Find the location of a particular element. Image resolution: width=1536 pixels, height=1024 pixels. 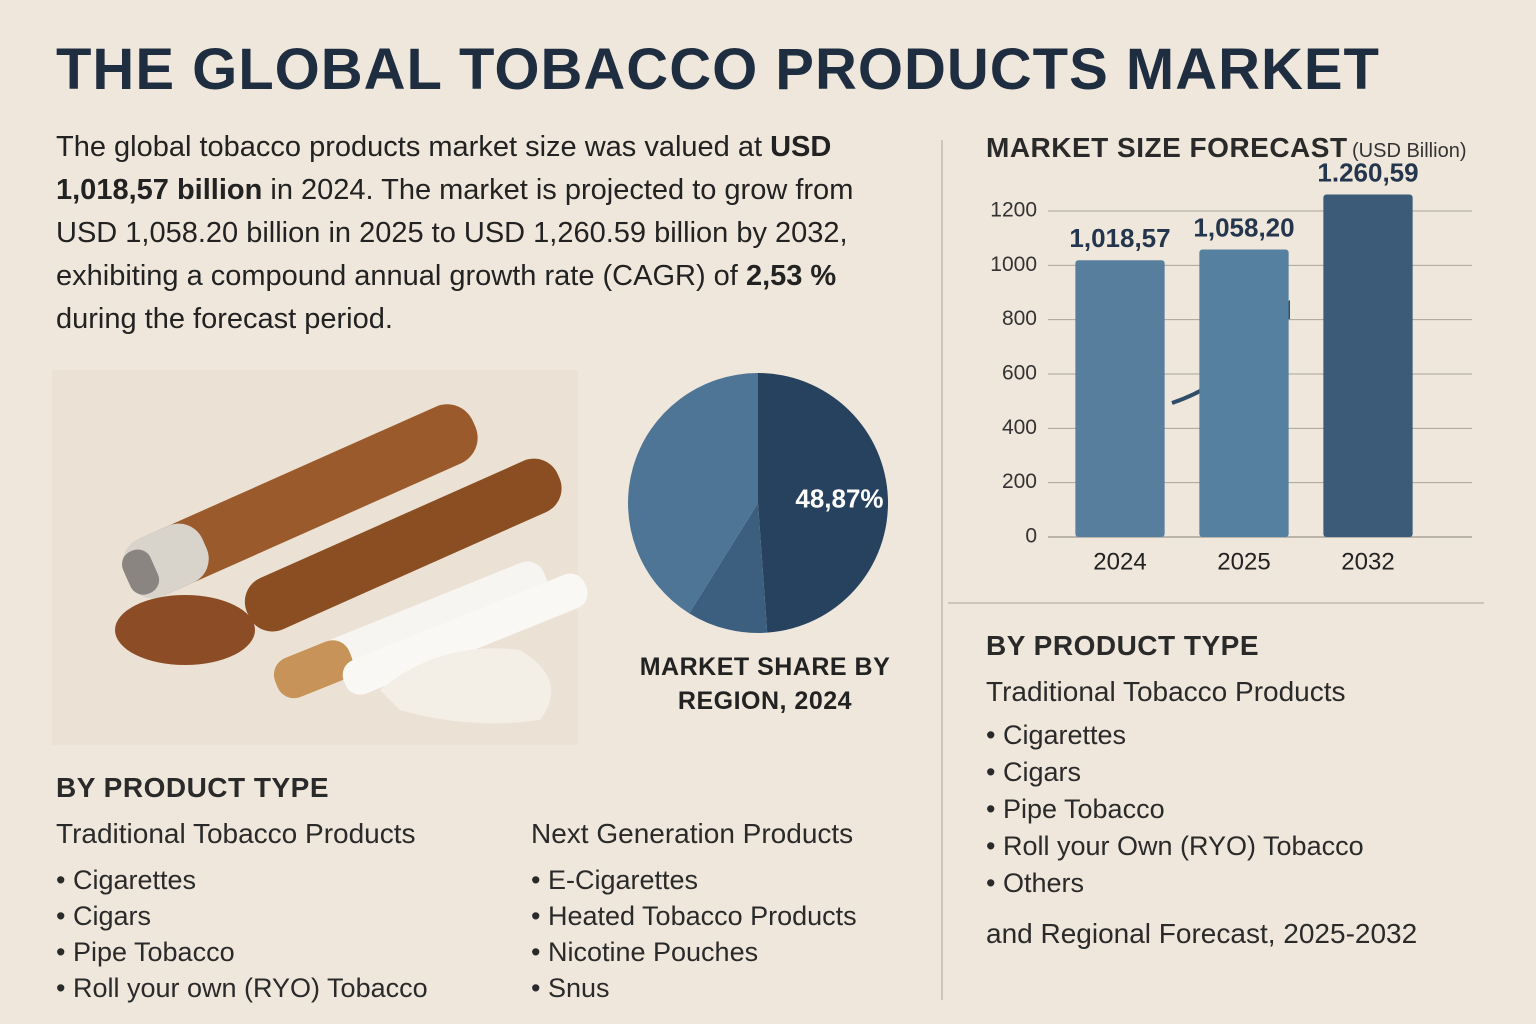

y-tick-label: 600 is located at coordinates (1019, 373).